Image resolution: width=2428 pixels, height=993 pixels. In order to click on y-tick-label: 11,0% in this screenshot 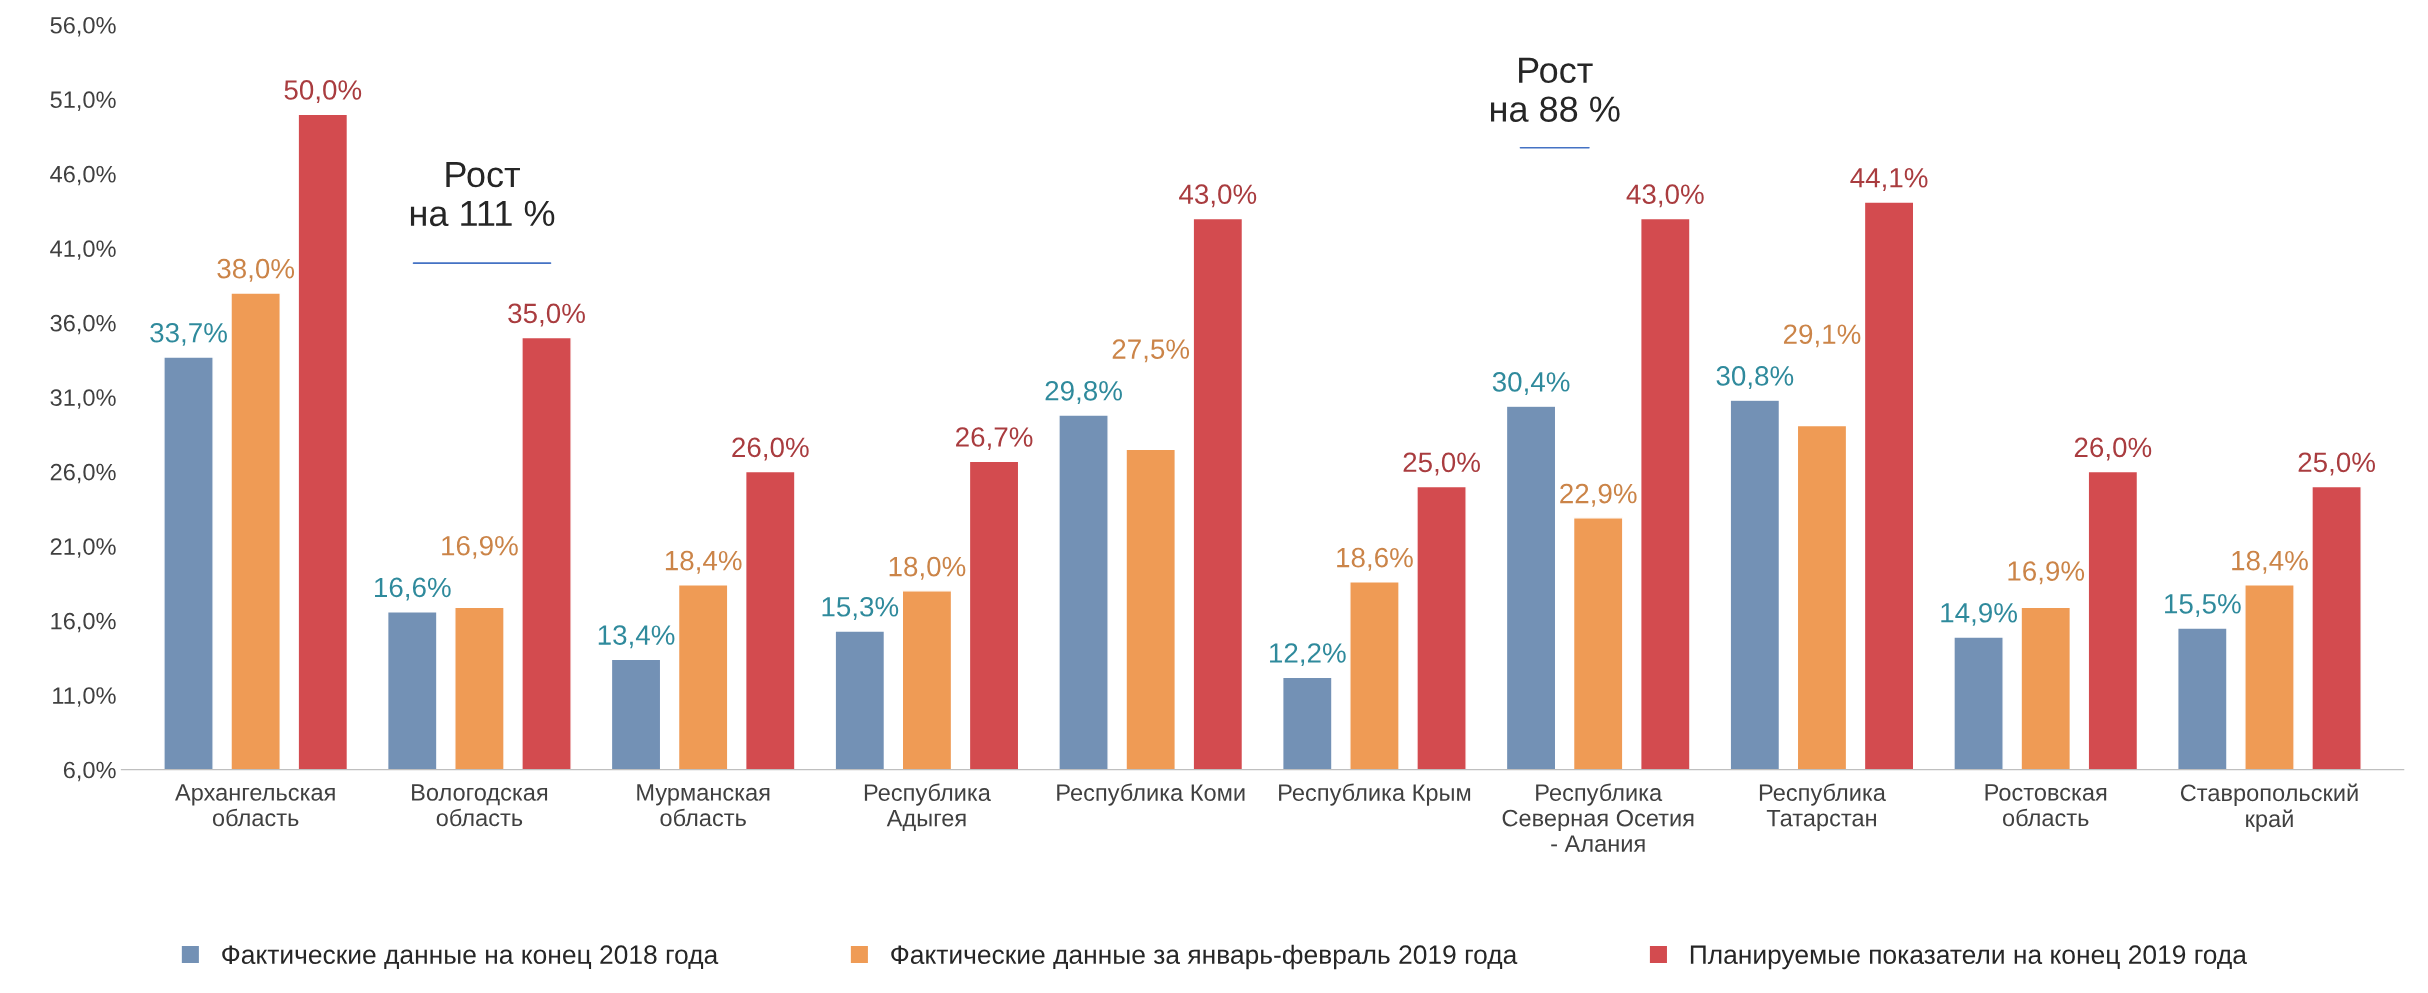, I will do `click(84, 697)`.